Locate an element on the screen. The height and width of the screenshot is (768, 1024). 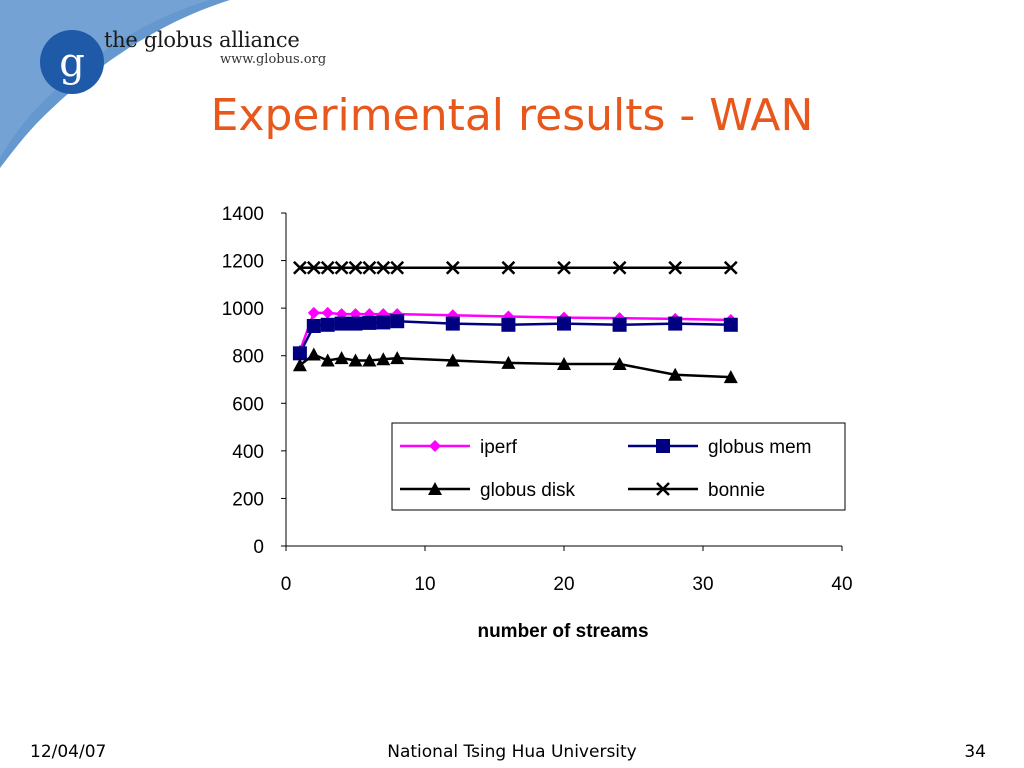
legend-box is located at coordinates (618, 466).